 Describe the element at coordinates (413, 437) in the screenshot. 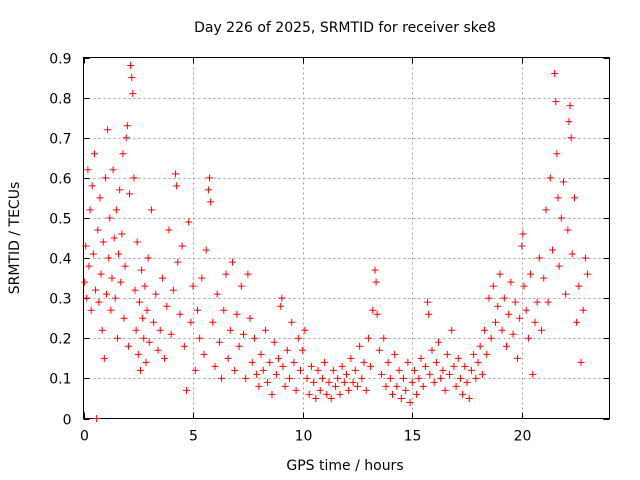

I see `x-tick-label: 15` at that location.